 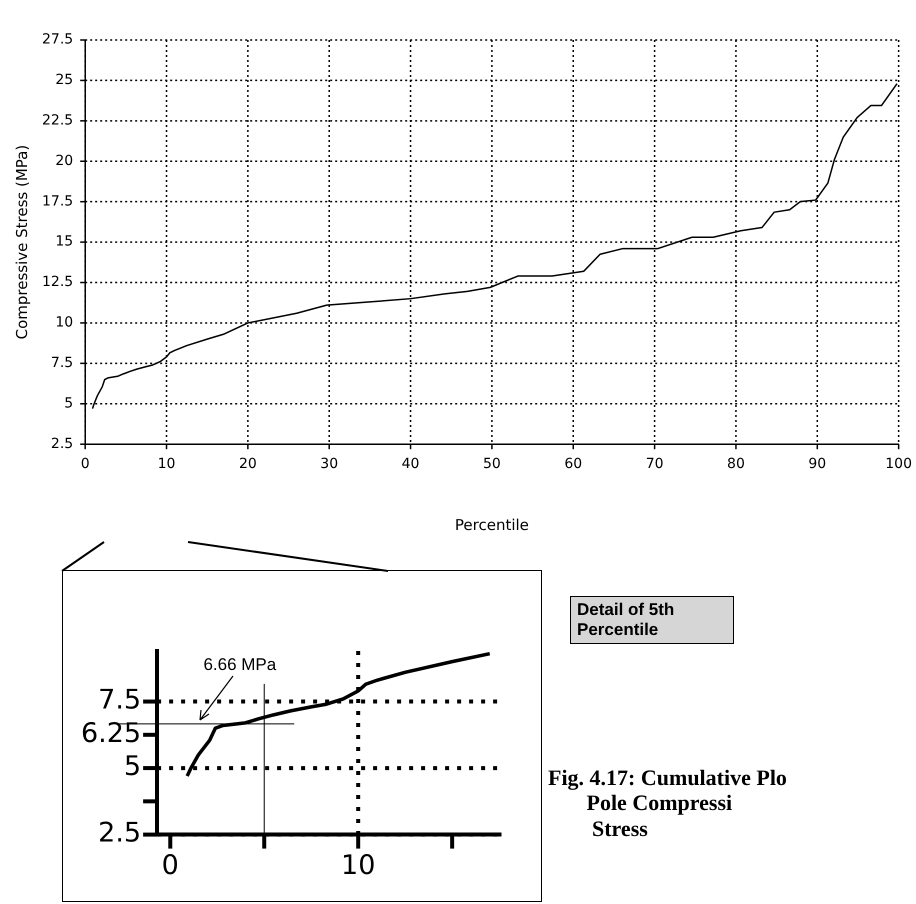 What do you see at coordinates (573, 464) in the screenshot?
I see `x-tick-label: 60` at bounding box center [573, 464].